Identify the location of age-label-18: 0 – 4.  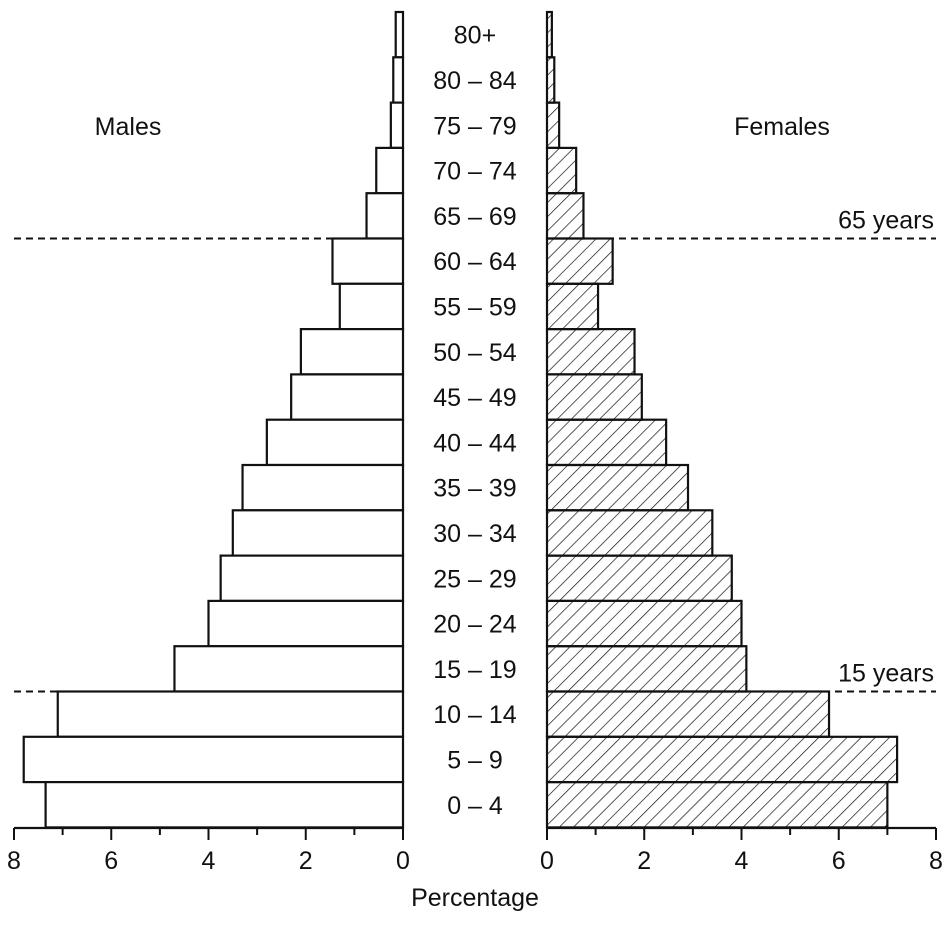
(475, 806).